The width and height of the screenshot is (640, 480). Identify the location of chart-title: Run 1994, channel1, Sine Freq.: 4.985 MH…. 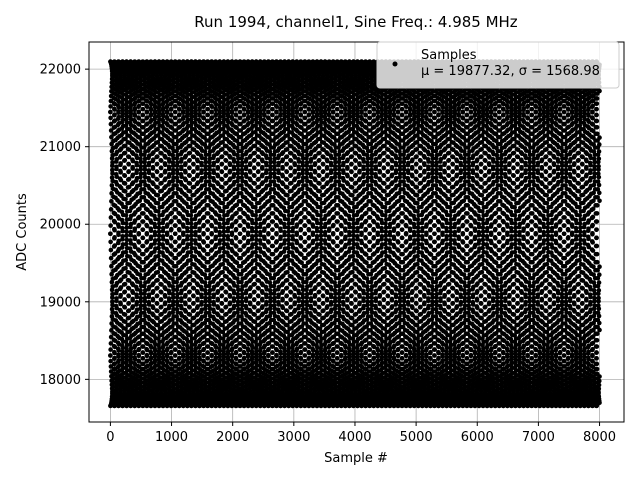
(356, 22).